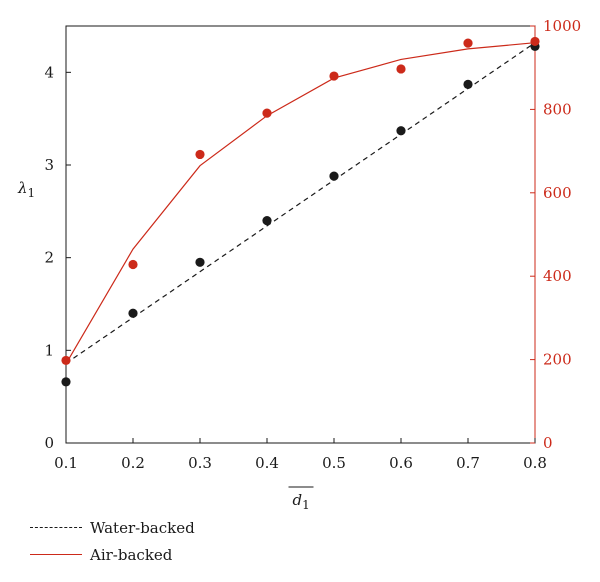  Describe the element at coordinates (49, 258) in the screenshot. I see `y-left-tick-label: 2` at that location.